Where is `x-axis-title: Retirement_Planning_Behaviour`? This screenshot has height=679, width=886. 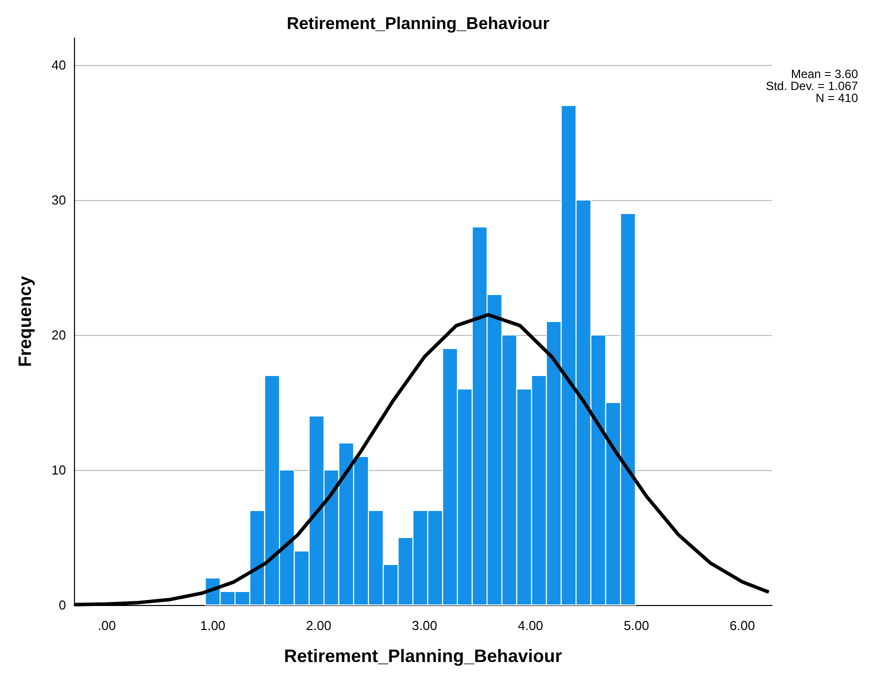
x-axis-title: Retirement_Planning_Behaviour is located at coordinates (423, 656).